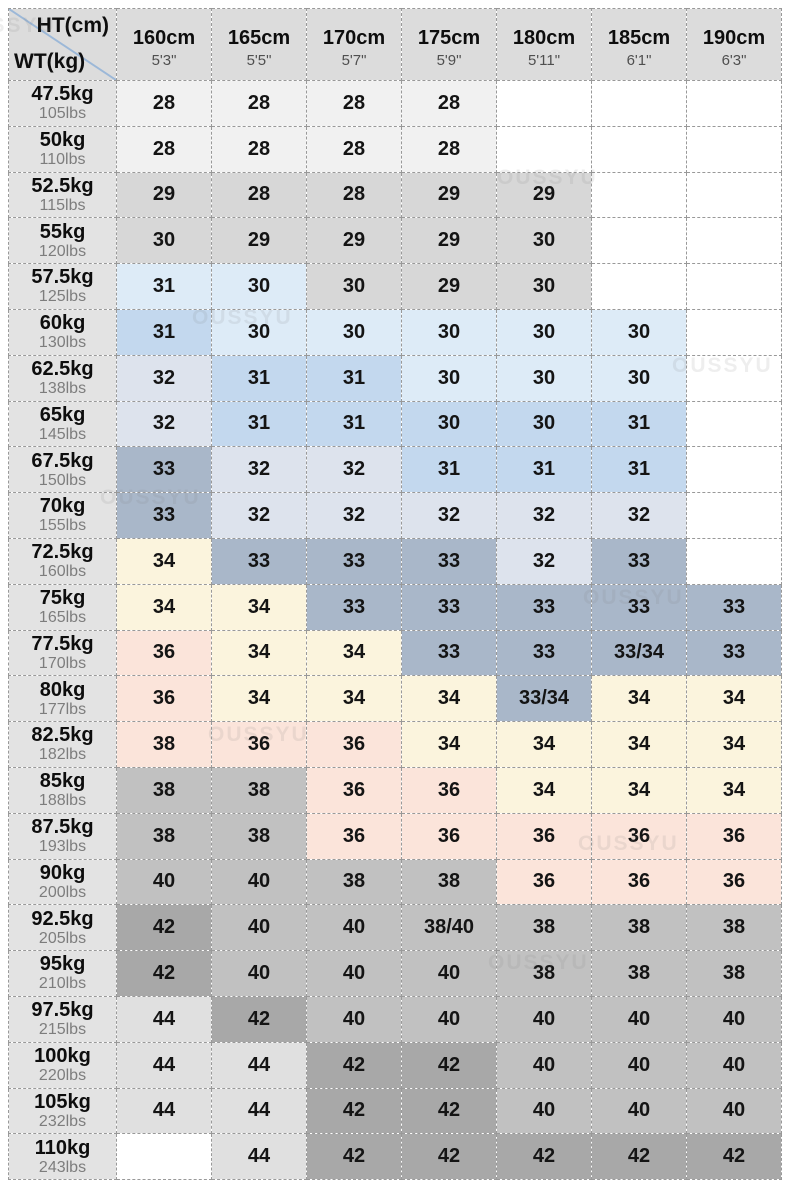 Image resolution: width=790 pixels, height=1195 pixels. What do you see at coordinates (62, 343) in the screenshot?
I see `row-lbs-label: 130lbs` at bounding box center [62, 343].